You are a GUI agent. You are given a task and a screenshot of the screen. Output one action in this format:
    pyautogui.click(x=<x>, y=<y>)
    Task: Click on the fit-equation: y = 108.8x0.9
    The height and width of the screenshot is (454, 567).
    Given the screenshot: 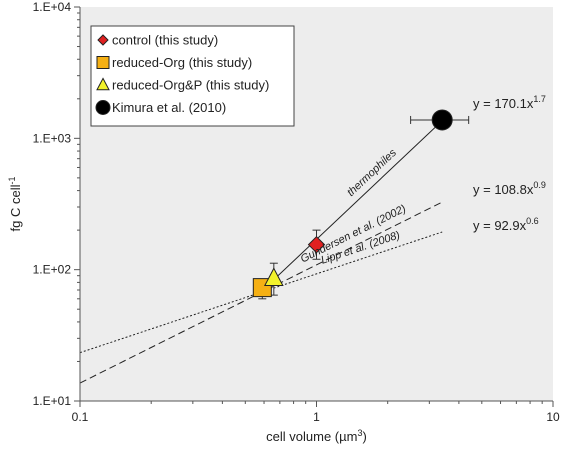 What is the action you would take?
    pyautogui.click(x=509, y=188)
    